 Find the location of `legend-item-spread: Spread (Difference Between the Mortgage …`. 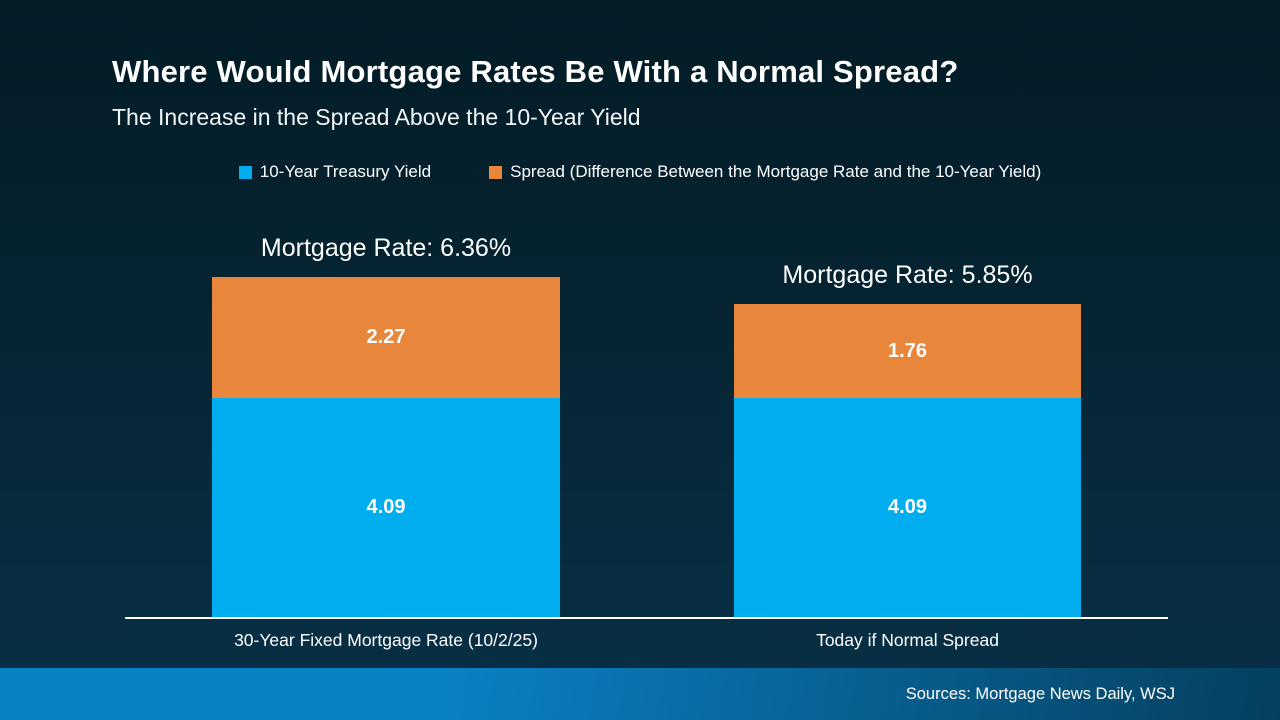

legend-item-spread: Spread (Difference Between the Mortgage … is located at coordinates (765, 172).